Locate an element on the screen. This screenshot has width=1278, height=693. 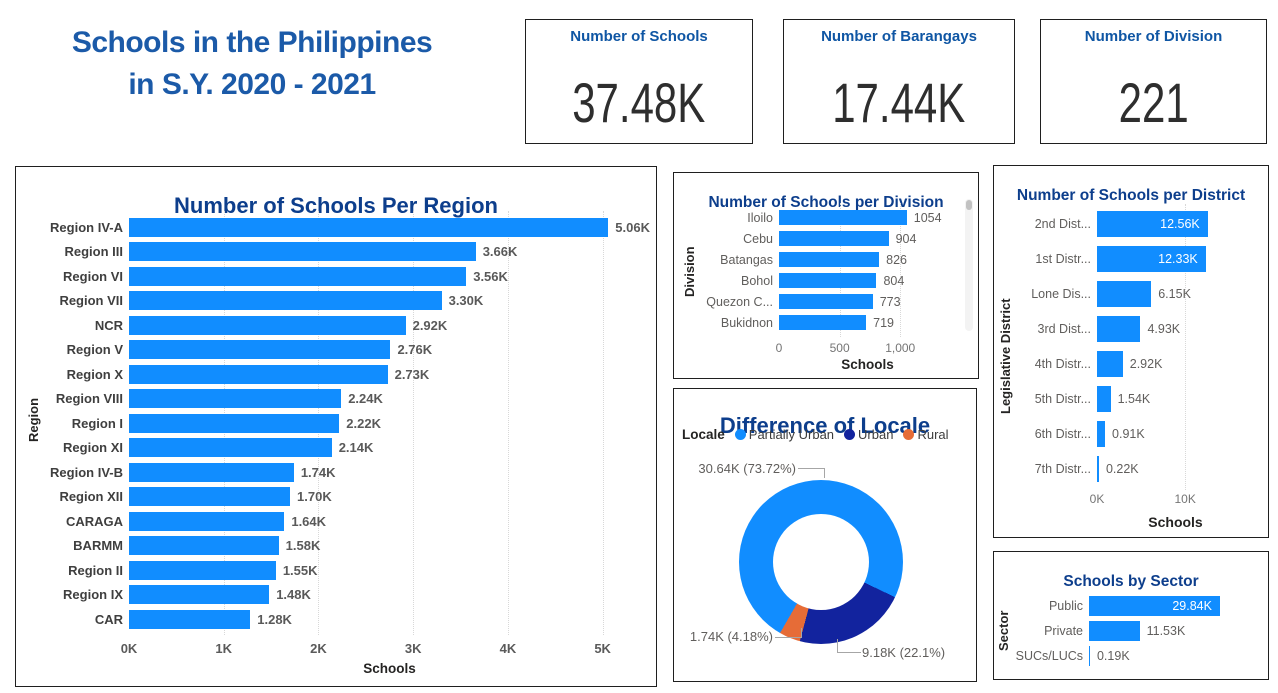
bar-track: 1.55K is located at coordinates (389, 570).